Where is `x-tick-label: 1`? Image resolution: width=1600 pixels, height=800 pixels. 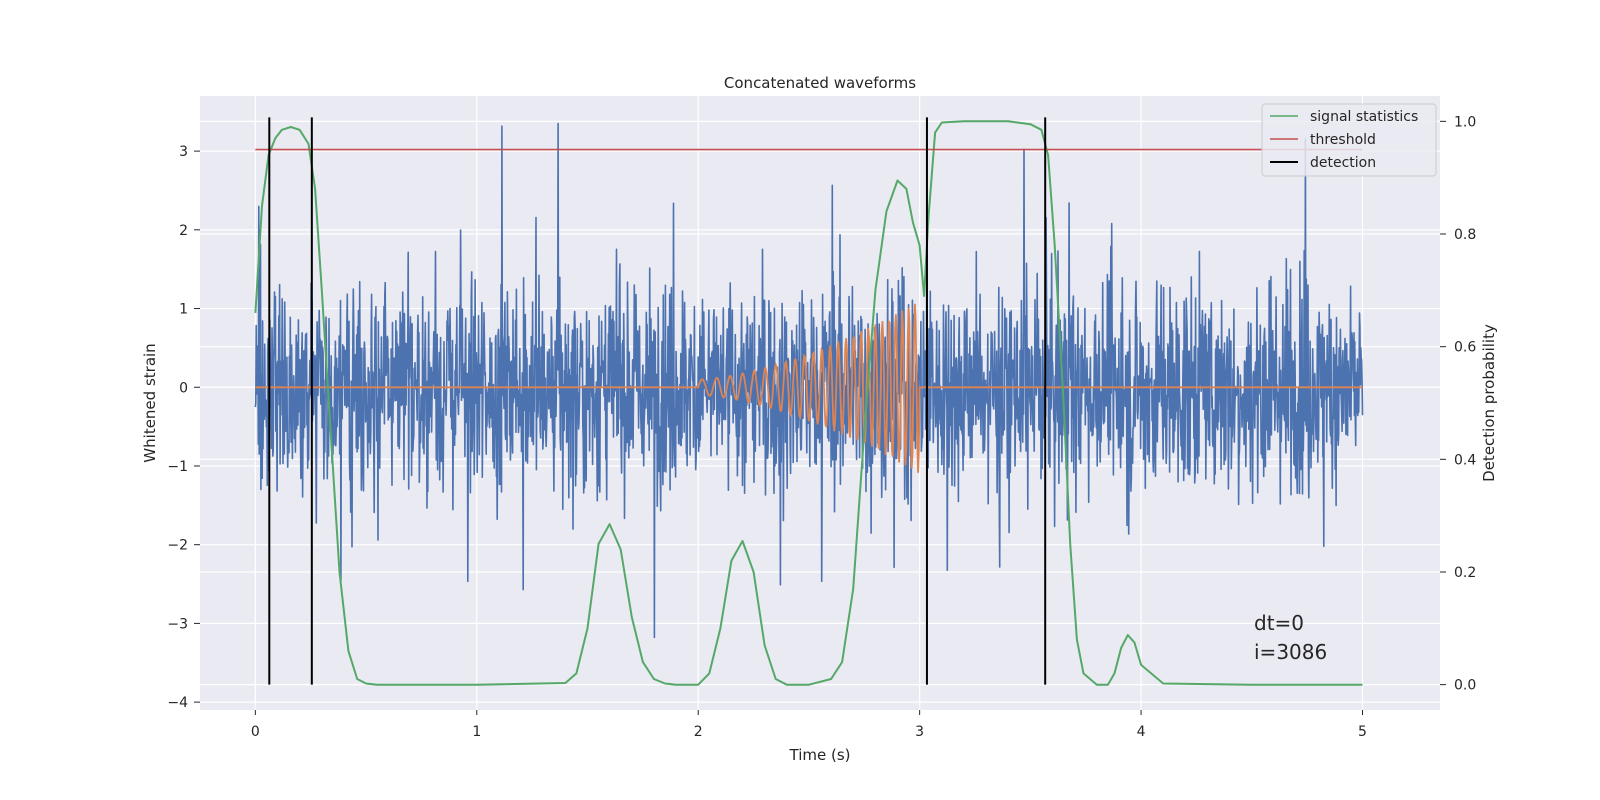 x-tick-label: 1 is located at coordinates (476, 732).